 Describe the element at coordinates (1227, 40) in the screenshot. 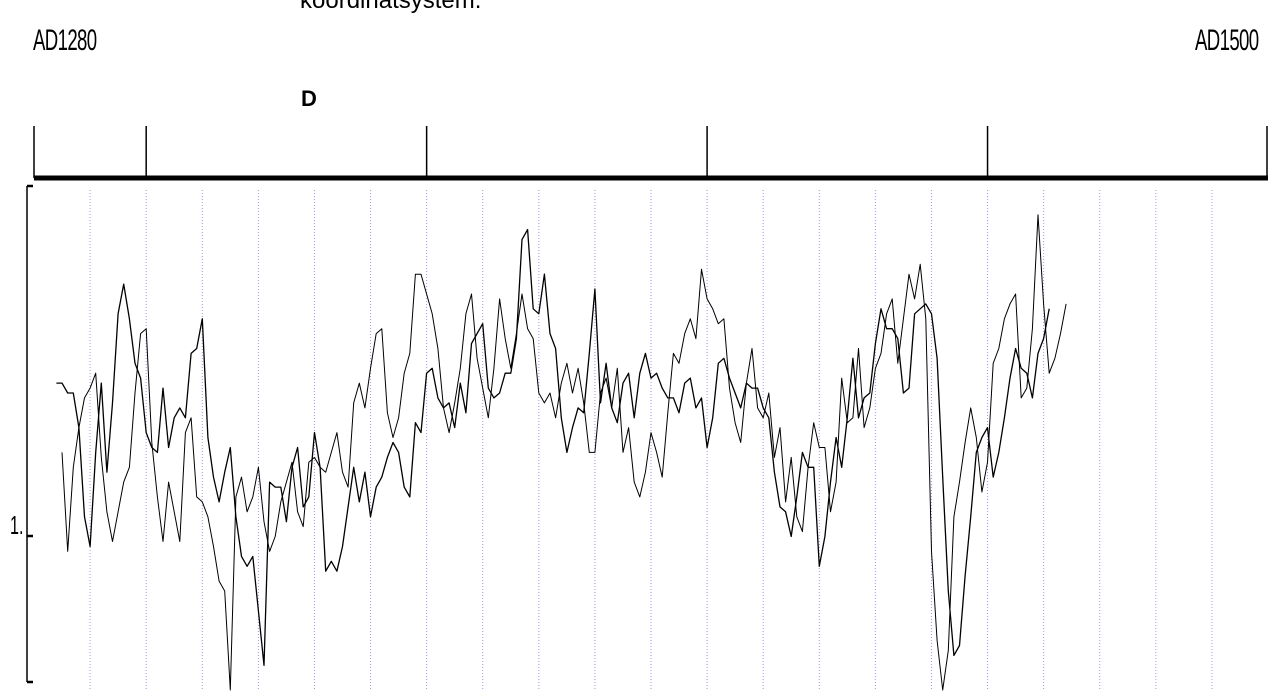

I see `end-year-label: AD1500` at that location.